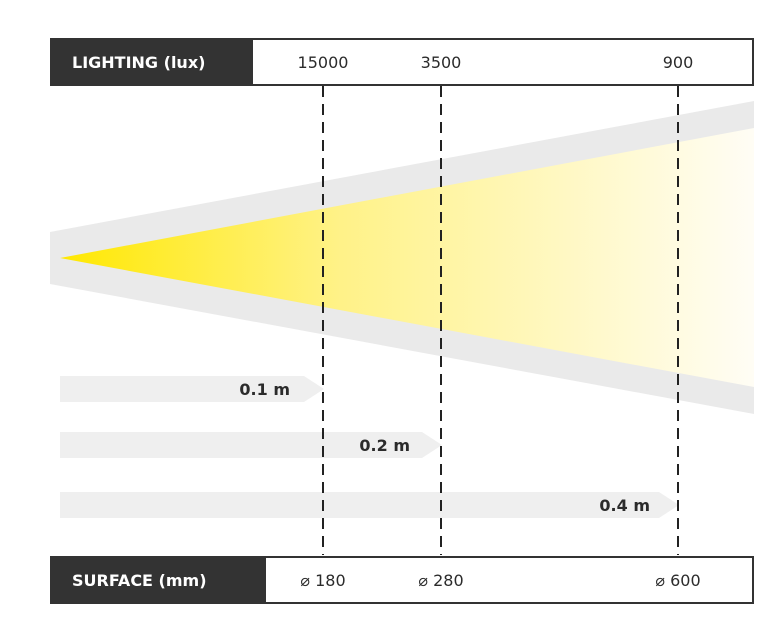  What do you see at coordinates (502, 62) in the screenshot?
I see `lighting-header-values-box` at bounding box center [502, 62].